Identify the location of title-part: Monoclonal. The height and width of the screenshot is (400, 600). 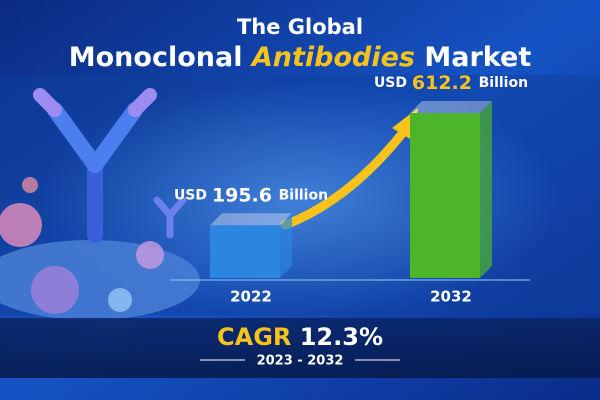
(156, 57).